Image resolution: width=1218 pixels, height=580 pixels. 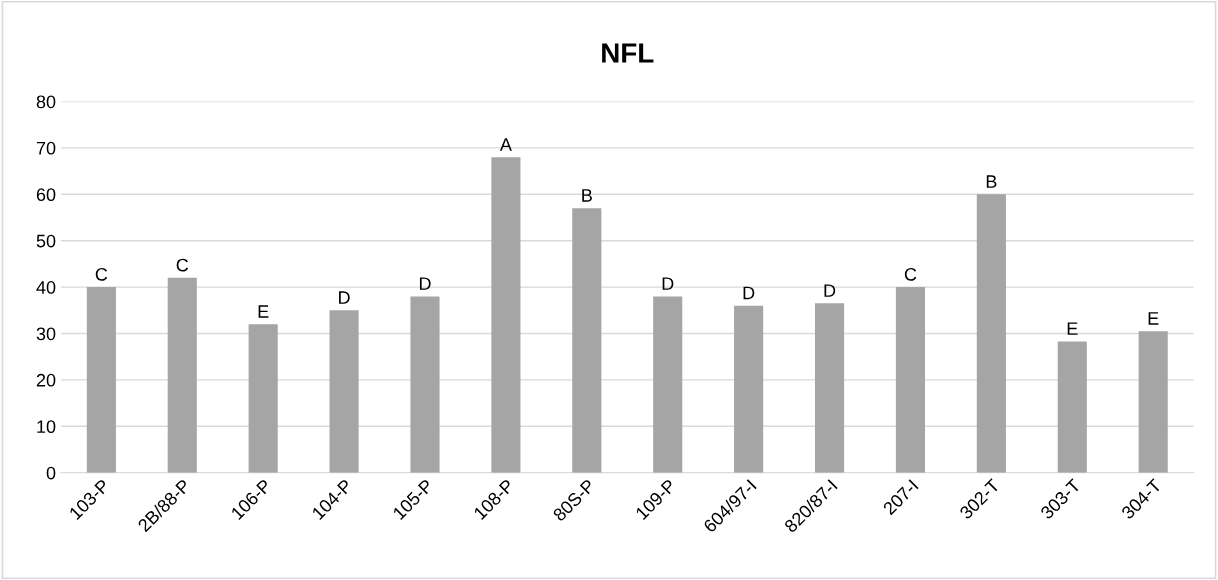 What do you see at coordinates (628, 53) in the screenshot?
I see `chart-title: NFL` at bounding box center [628, 53].